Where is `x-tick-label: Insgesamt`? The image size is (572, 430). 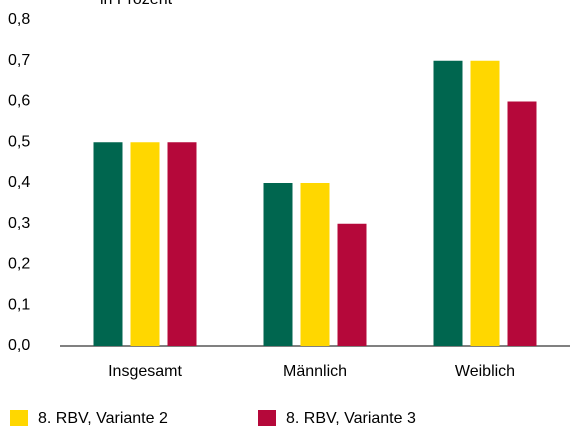
x-tick-label: Insgesamt is located at coordinates (145, 371).